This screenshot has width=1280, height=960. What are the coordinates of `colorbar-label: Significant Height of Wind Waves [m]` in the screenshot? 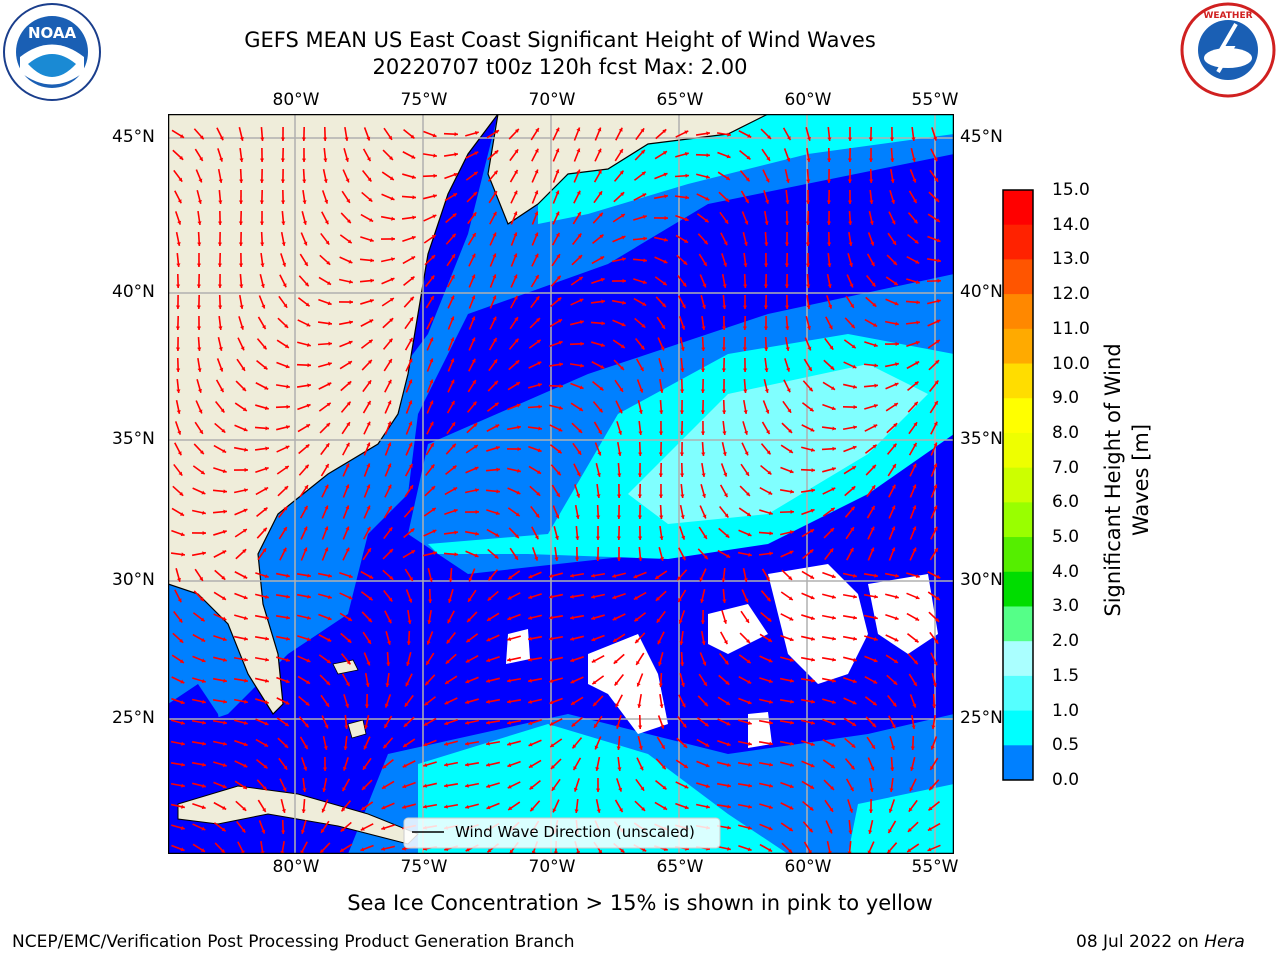 It's located at (1127, 479).